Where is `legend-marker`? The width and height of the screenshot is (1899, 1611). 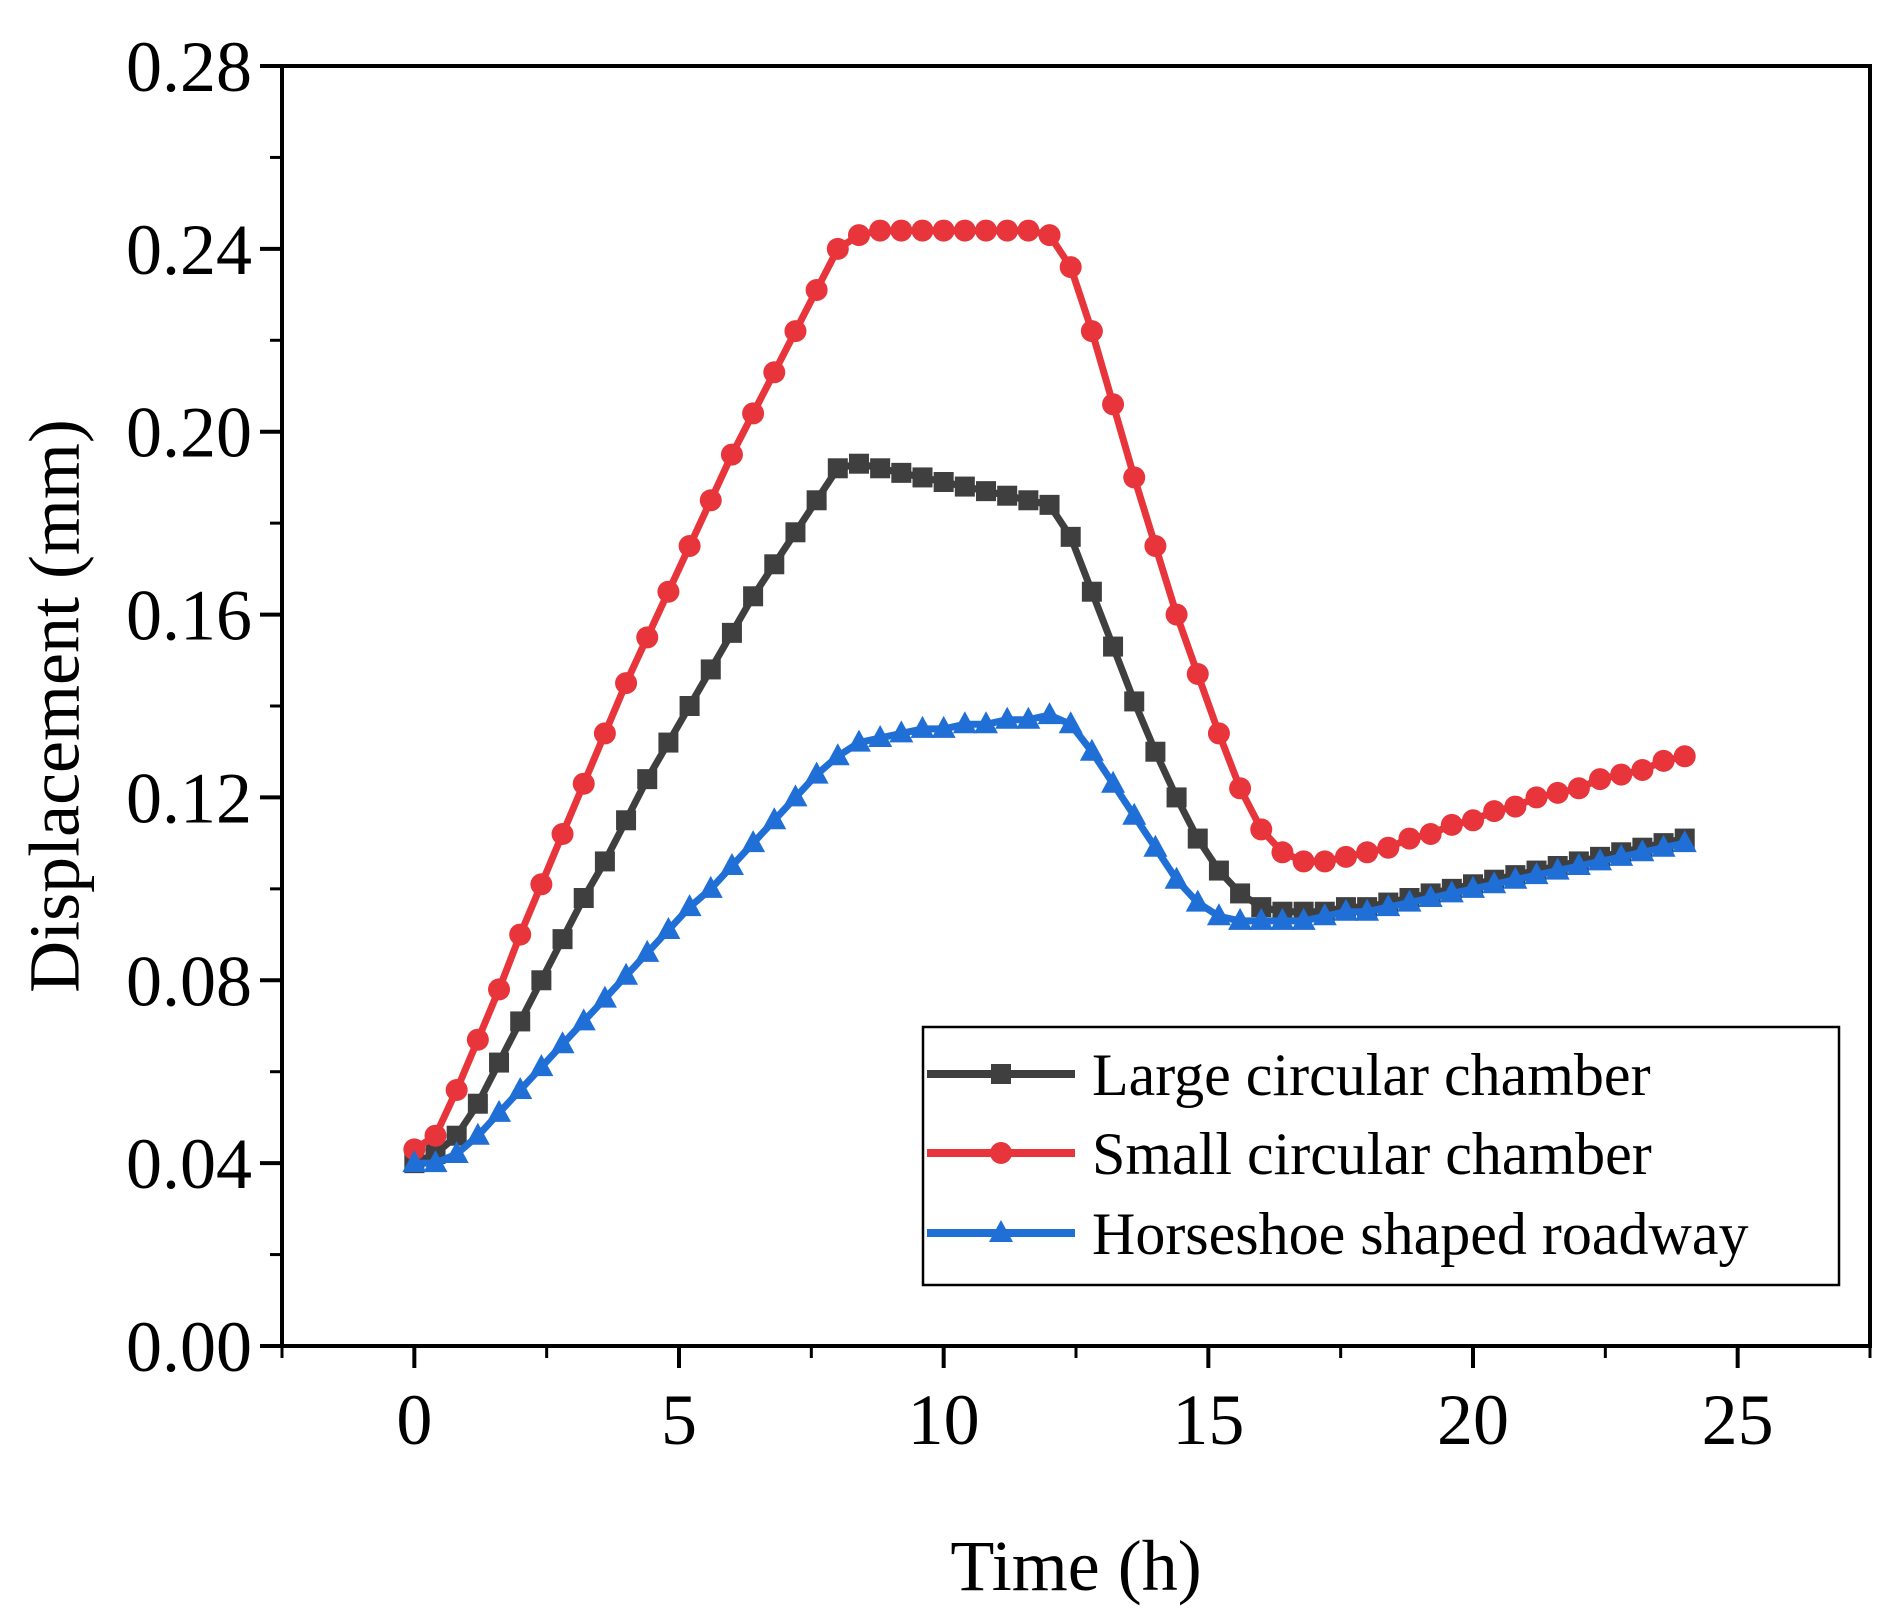
legend-marker is located at coordinates (1001, 1074).